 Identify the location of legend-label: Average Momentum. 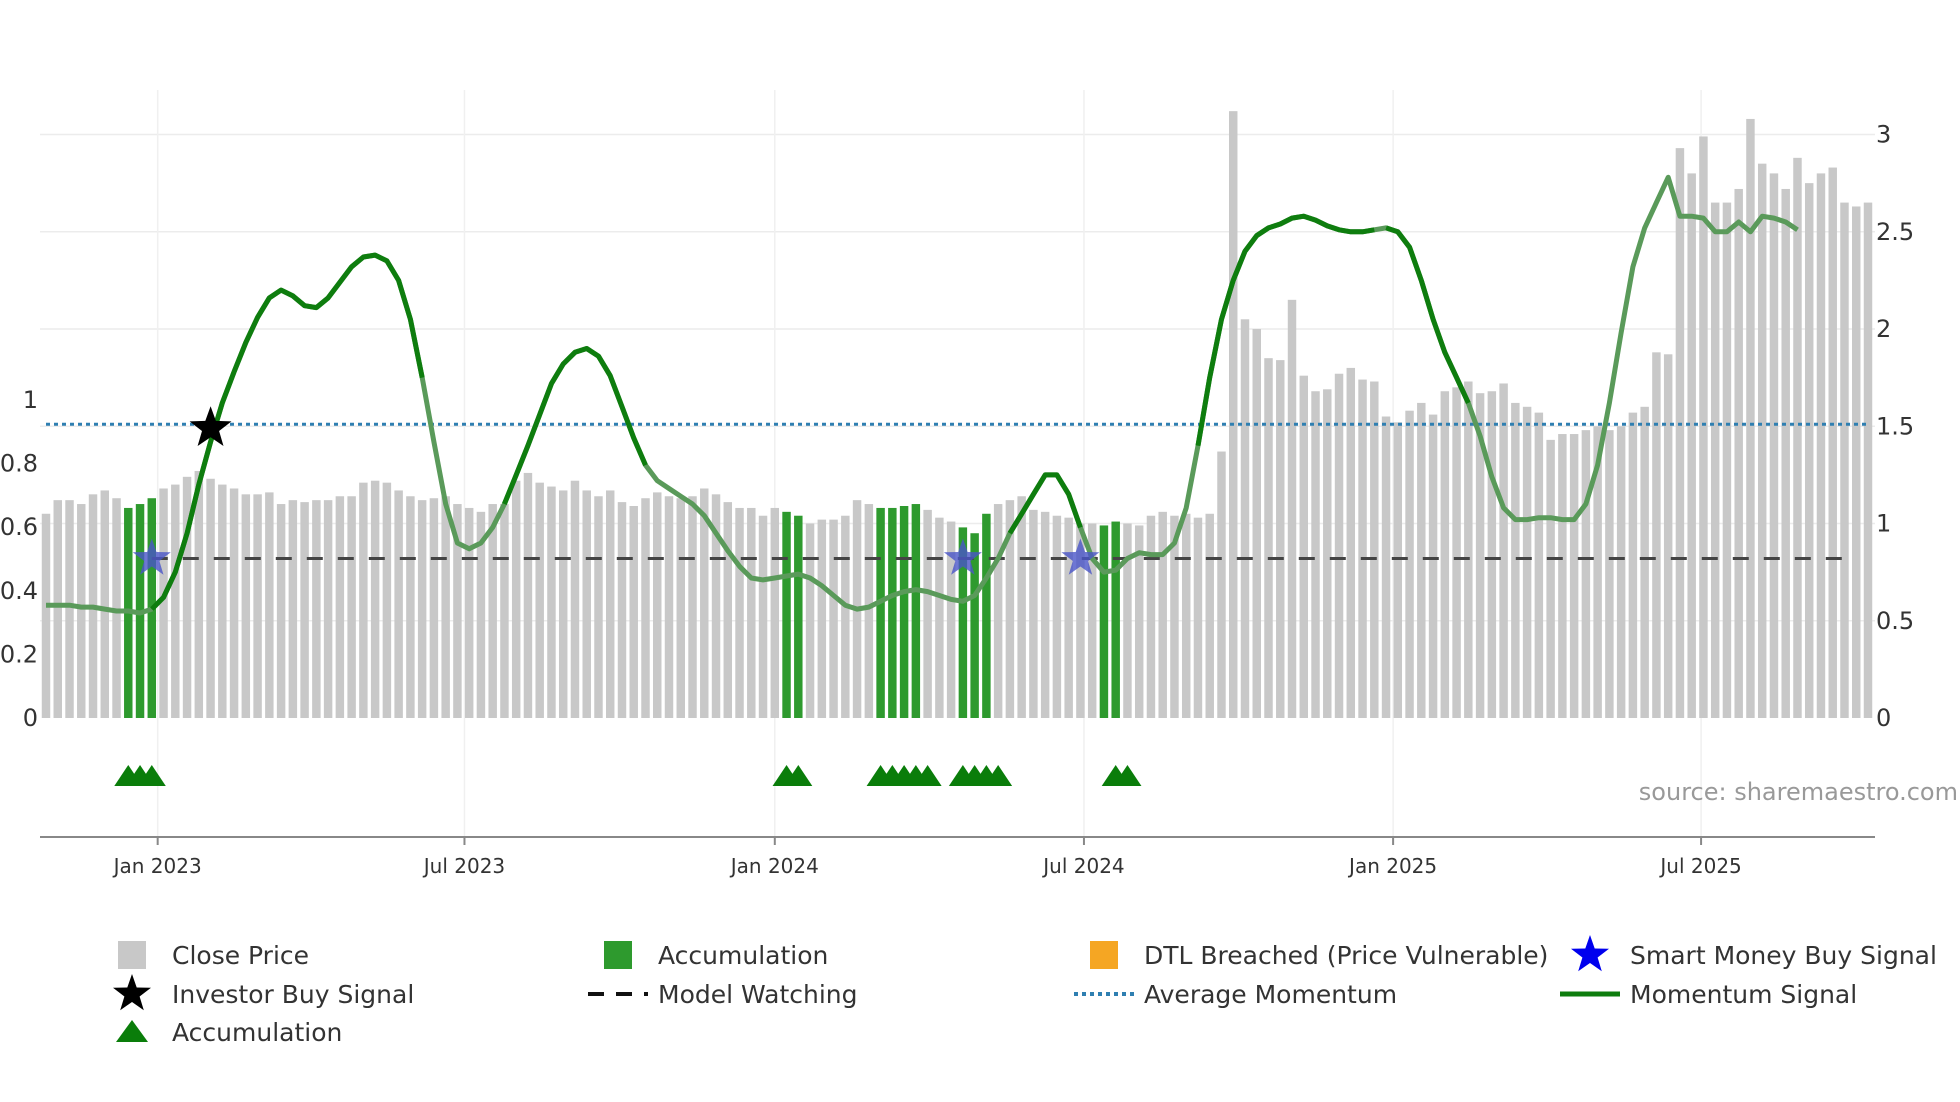
(1270, 994).